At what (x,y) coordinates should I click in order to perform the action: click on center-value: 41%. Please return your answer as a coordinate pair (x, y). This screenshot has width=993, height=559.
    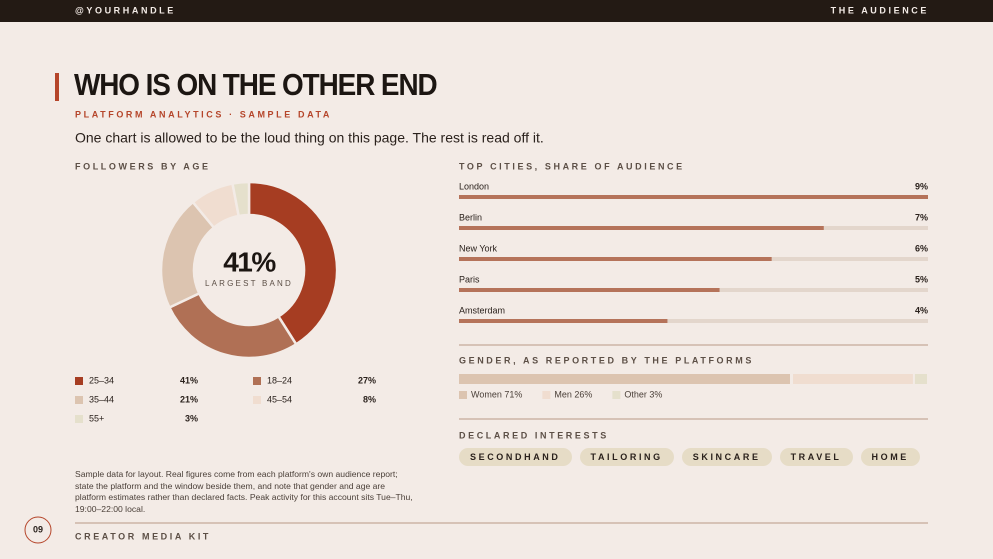
    Looking at the image, I should click on (249, 261).